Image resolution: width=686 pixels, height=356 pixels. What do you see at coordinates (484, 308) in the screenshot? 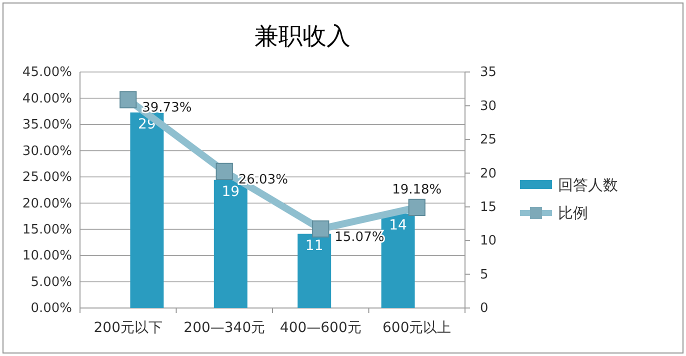
I see `y2-tick-label: 0` at bounding box center [484, 308].